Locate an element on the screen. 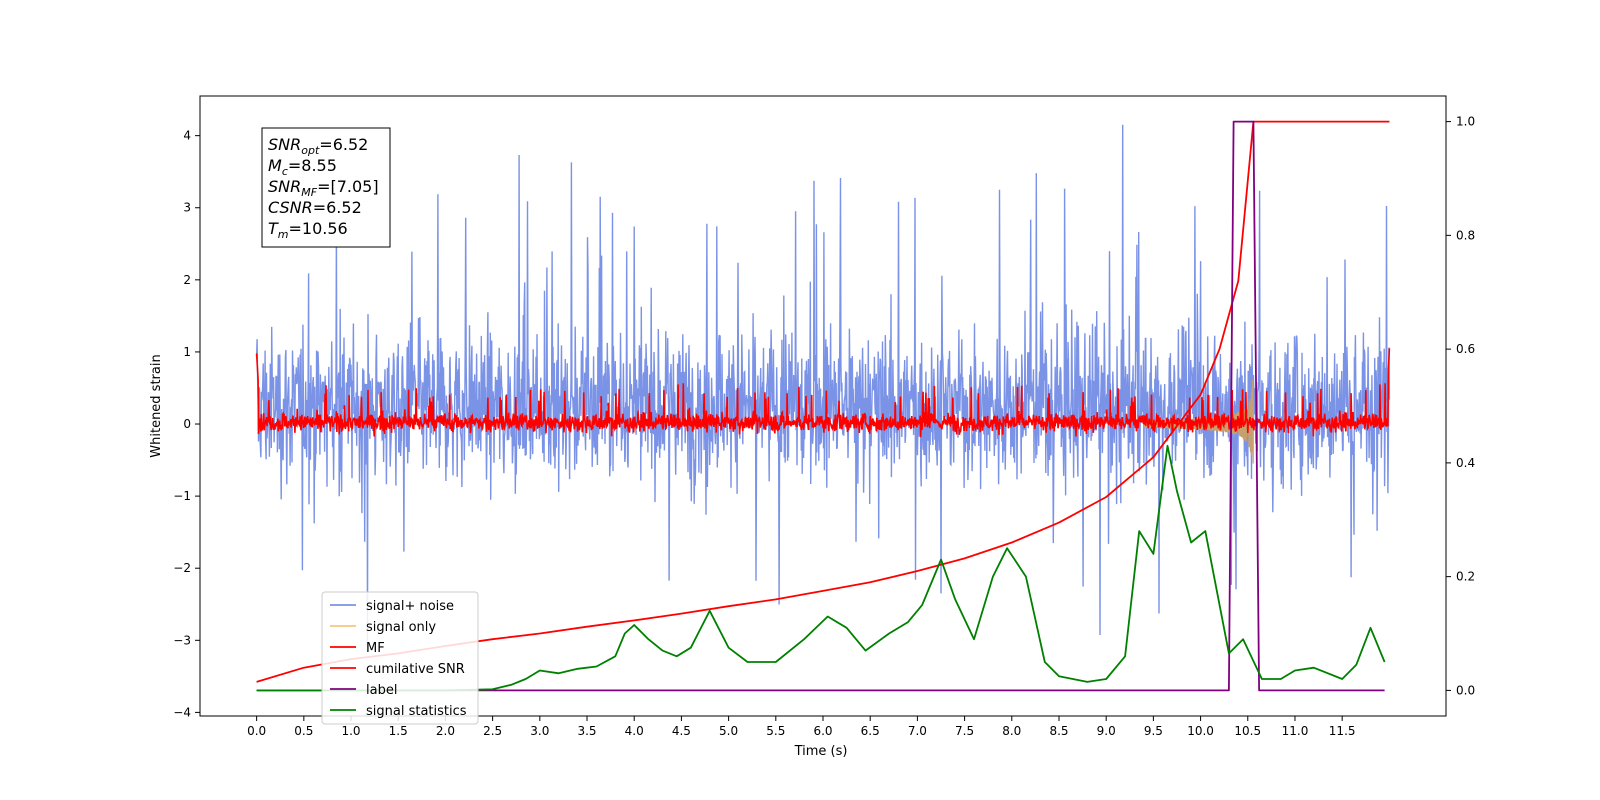 This screenshot has height=800, width=1600. legend-label: signal statistics is located at coordinates (416, 711).